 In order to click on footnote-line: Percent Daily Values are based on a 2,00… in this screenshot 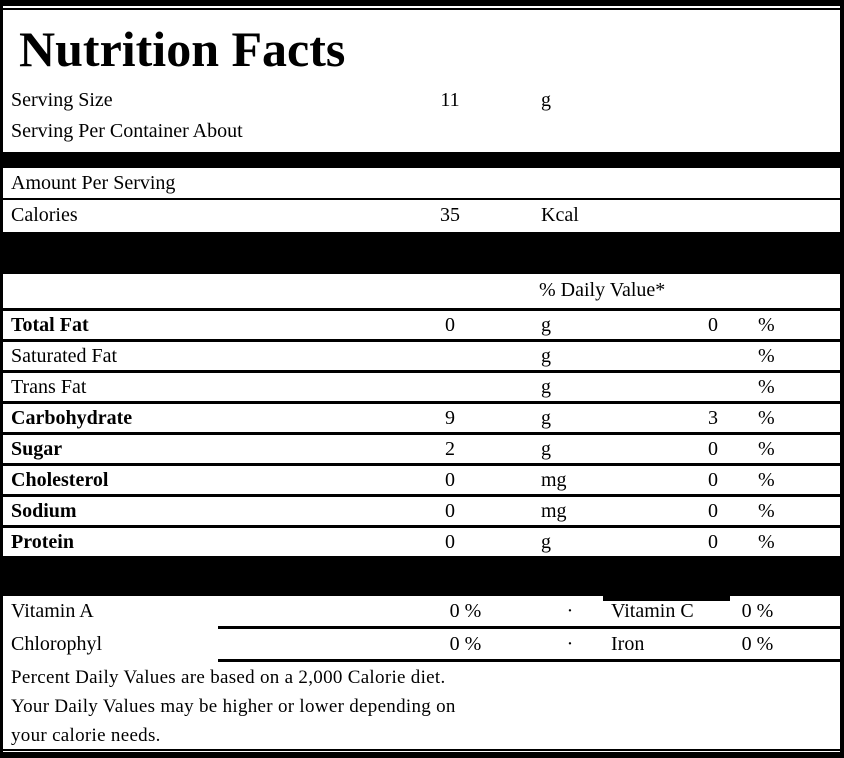, I will do `click(228, 677)`.